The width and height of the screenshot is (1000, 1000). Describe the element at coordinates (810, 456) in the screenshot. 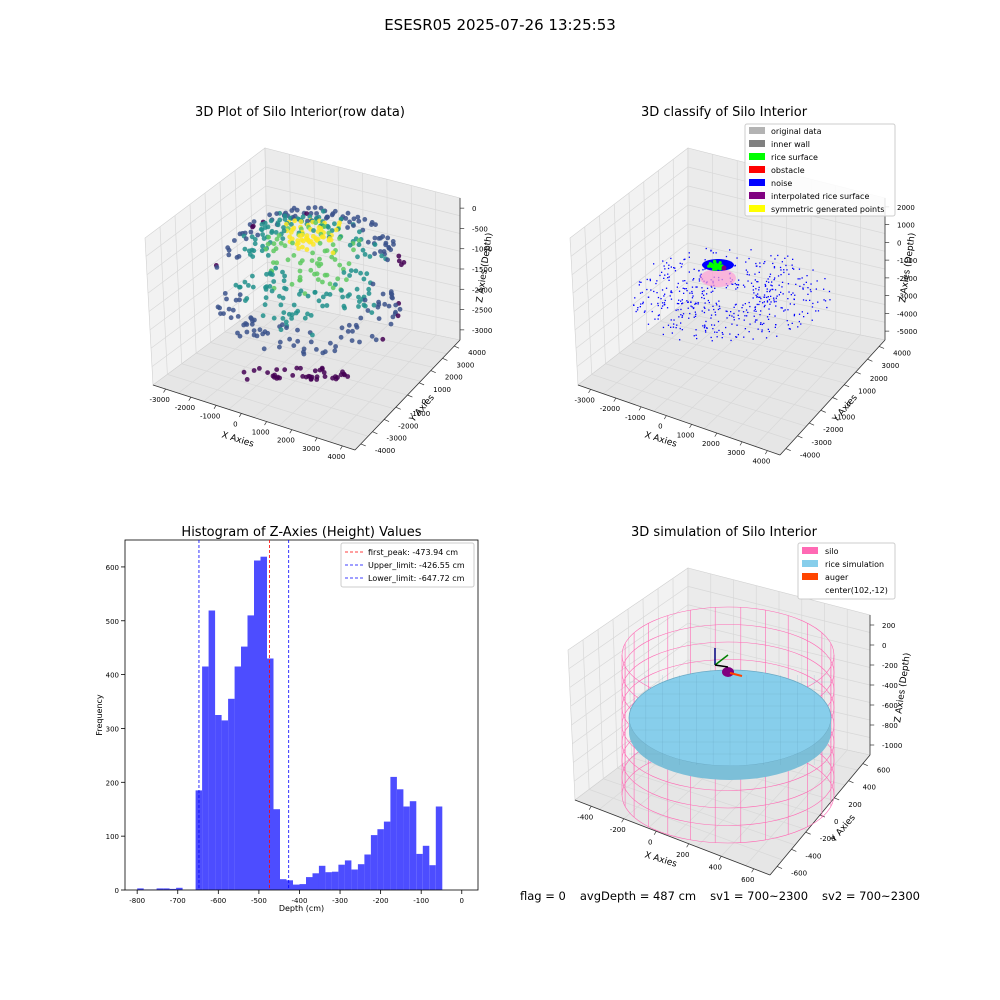

I see `panel2-y-tick-label: -4000` at that location.